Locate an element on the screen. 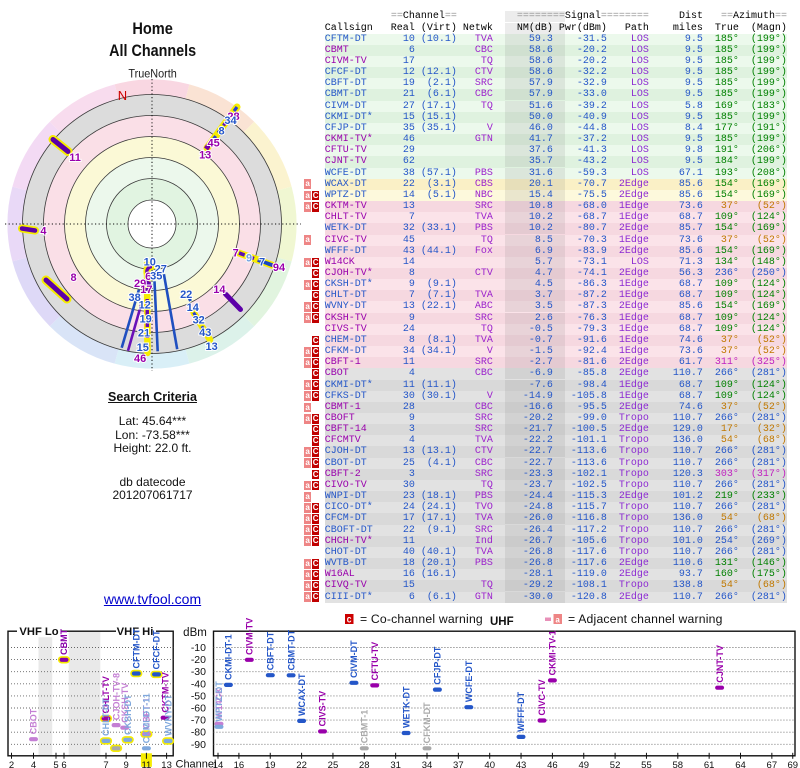 The width and height of the screenshot is (800, 768). svg-text: CFCF-DT is located at coordinates (157, 649).